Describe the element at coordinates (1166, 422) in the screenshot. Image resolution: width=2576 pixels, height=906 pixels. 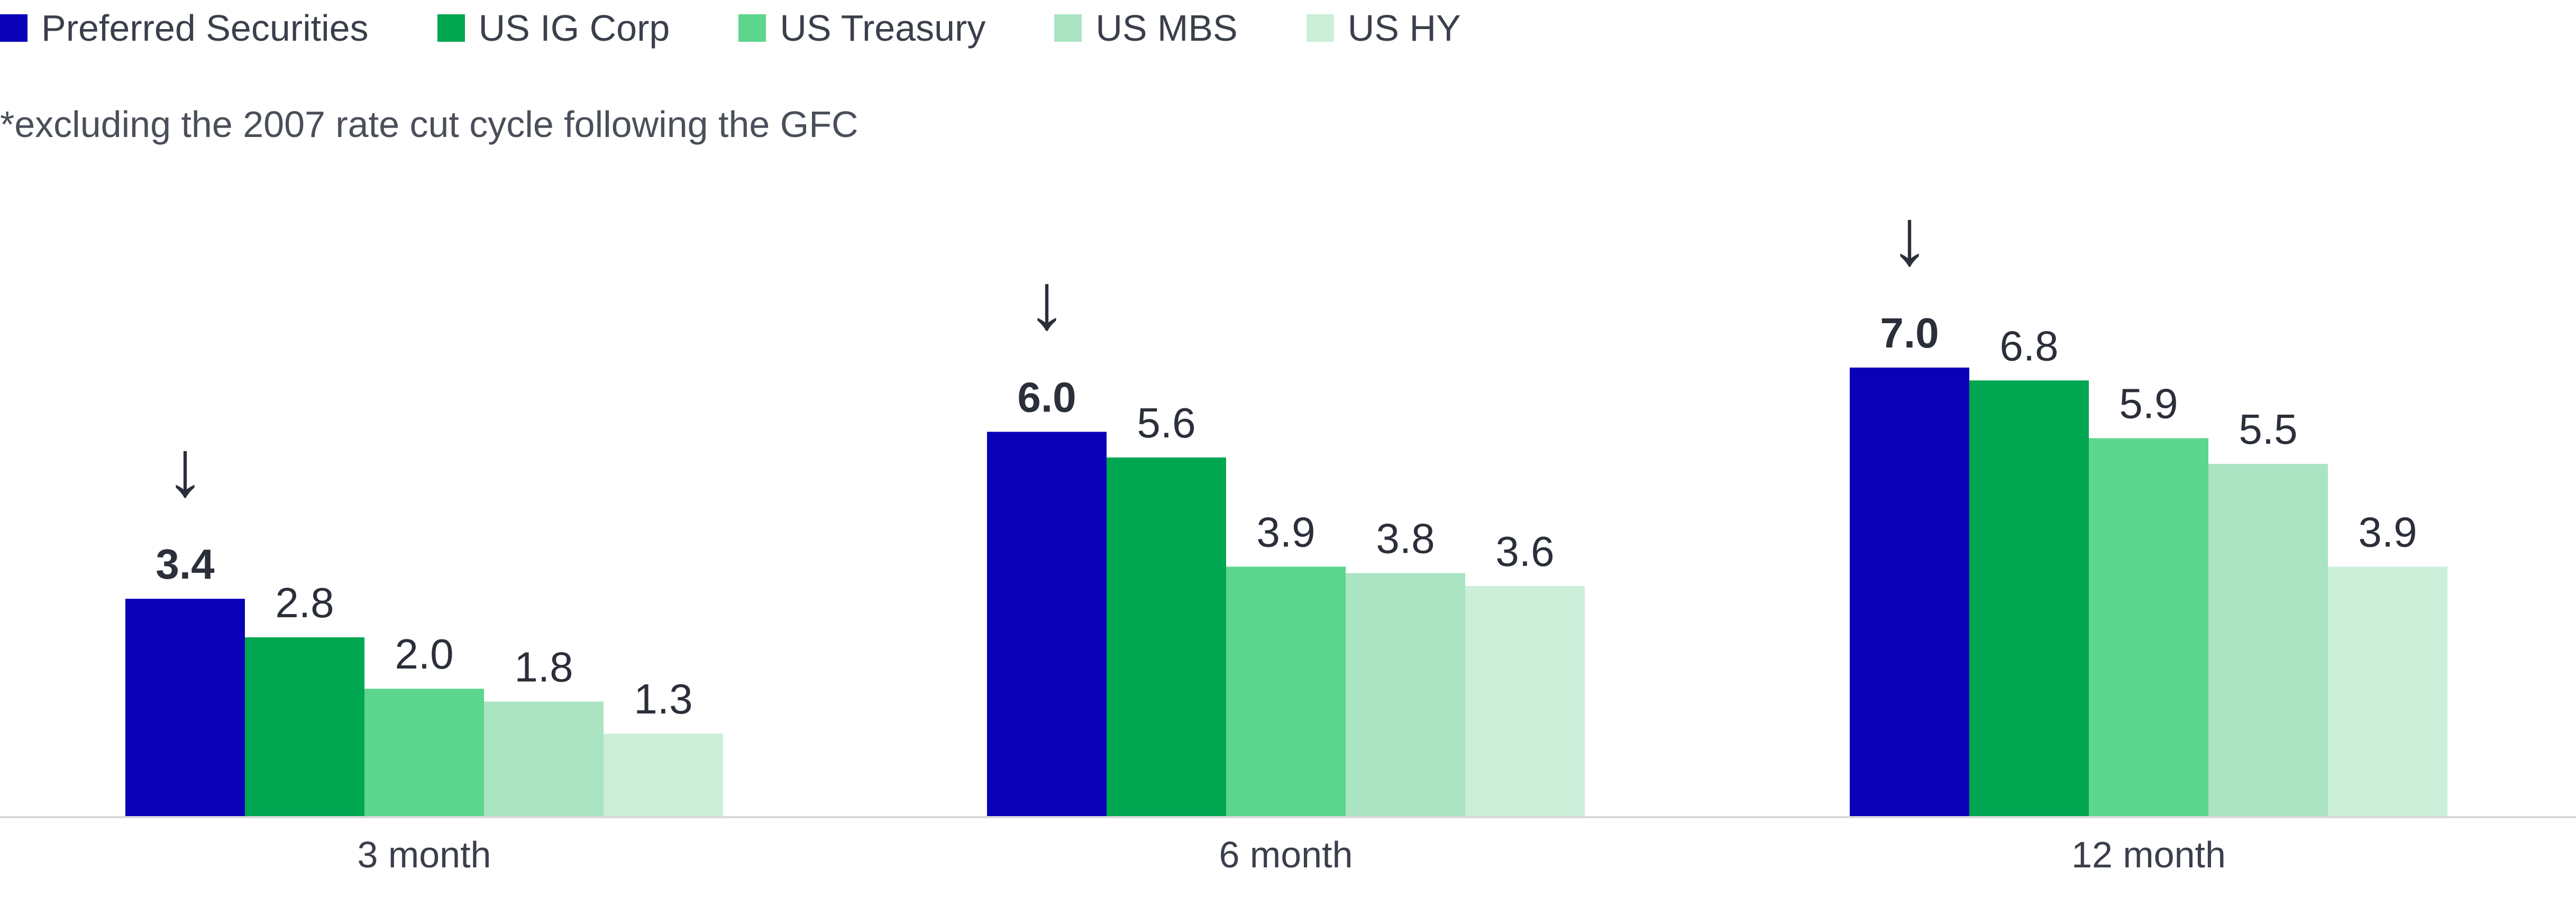
I see `data-label: 5.6` at that location.